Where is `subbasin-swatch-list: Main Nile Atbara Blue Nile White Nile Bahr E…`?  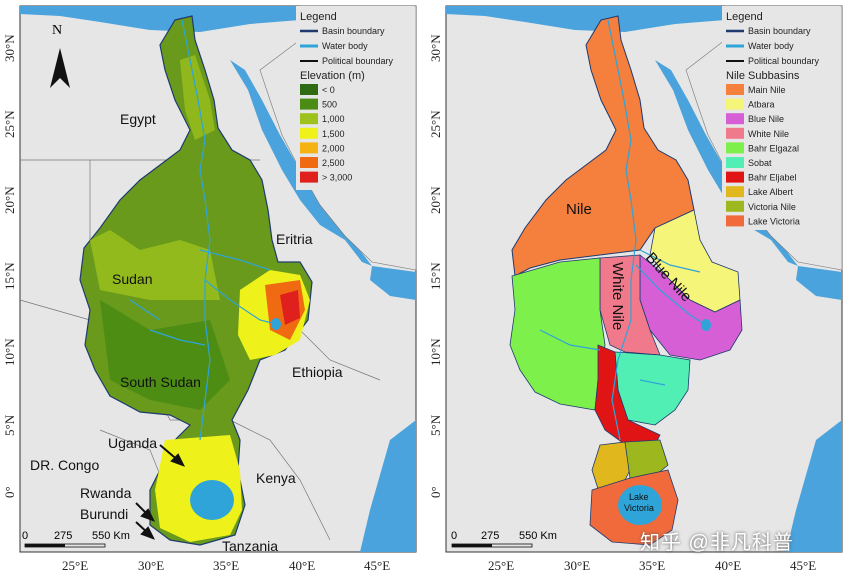 subbasin-swatch-list: Main Nile Atbara Blue Nile White Nile Bahr E… is located at coordinates (763, 155).